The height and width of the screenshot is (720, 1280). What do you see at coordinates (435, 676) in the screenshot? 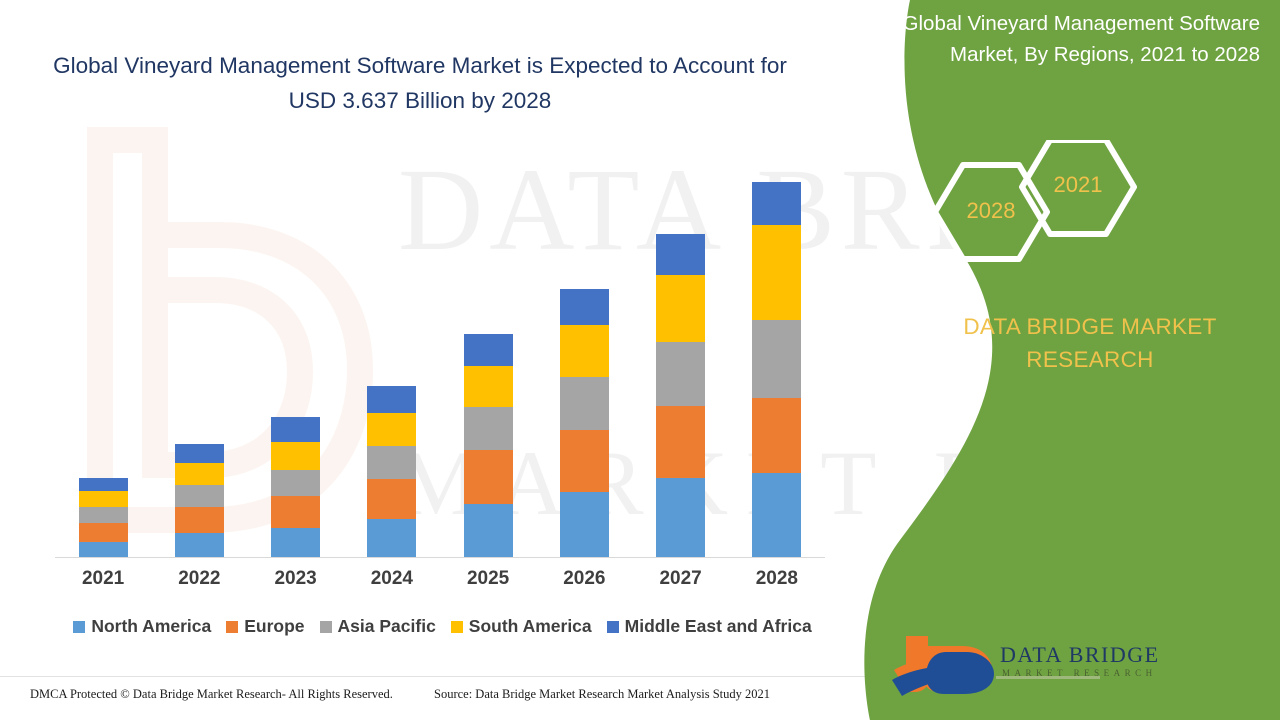
I see `footer-divider` at bounding box center [435, 676].